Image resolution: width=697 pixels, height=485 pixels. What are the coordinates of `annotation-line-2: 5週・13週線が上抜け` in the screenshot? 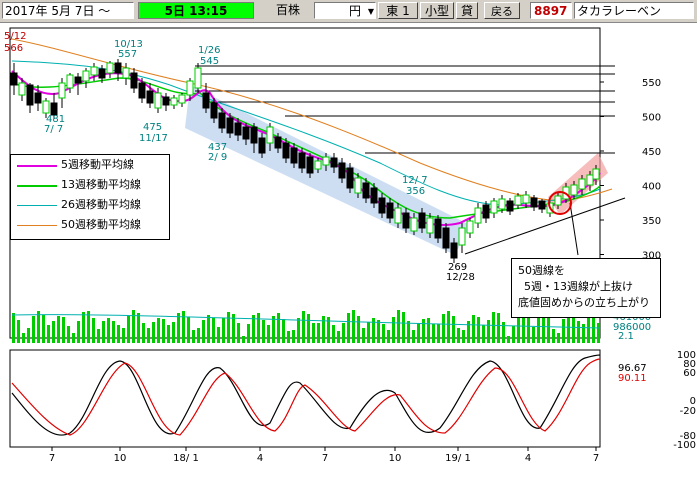 It's located at (578, 286).